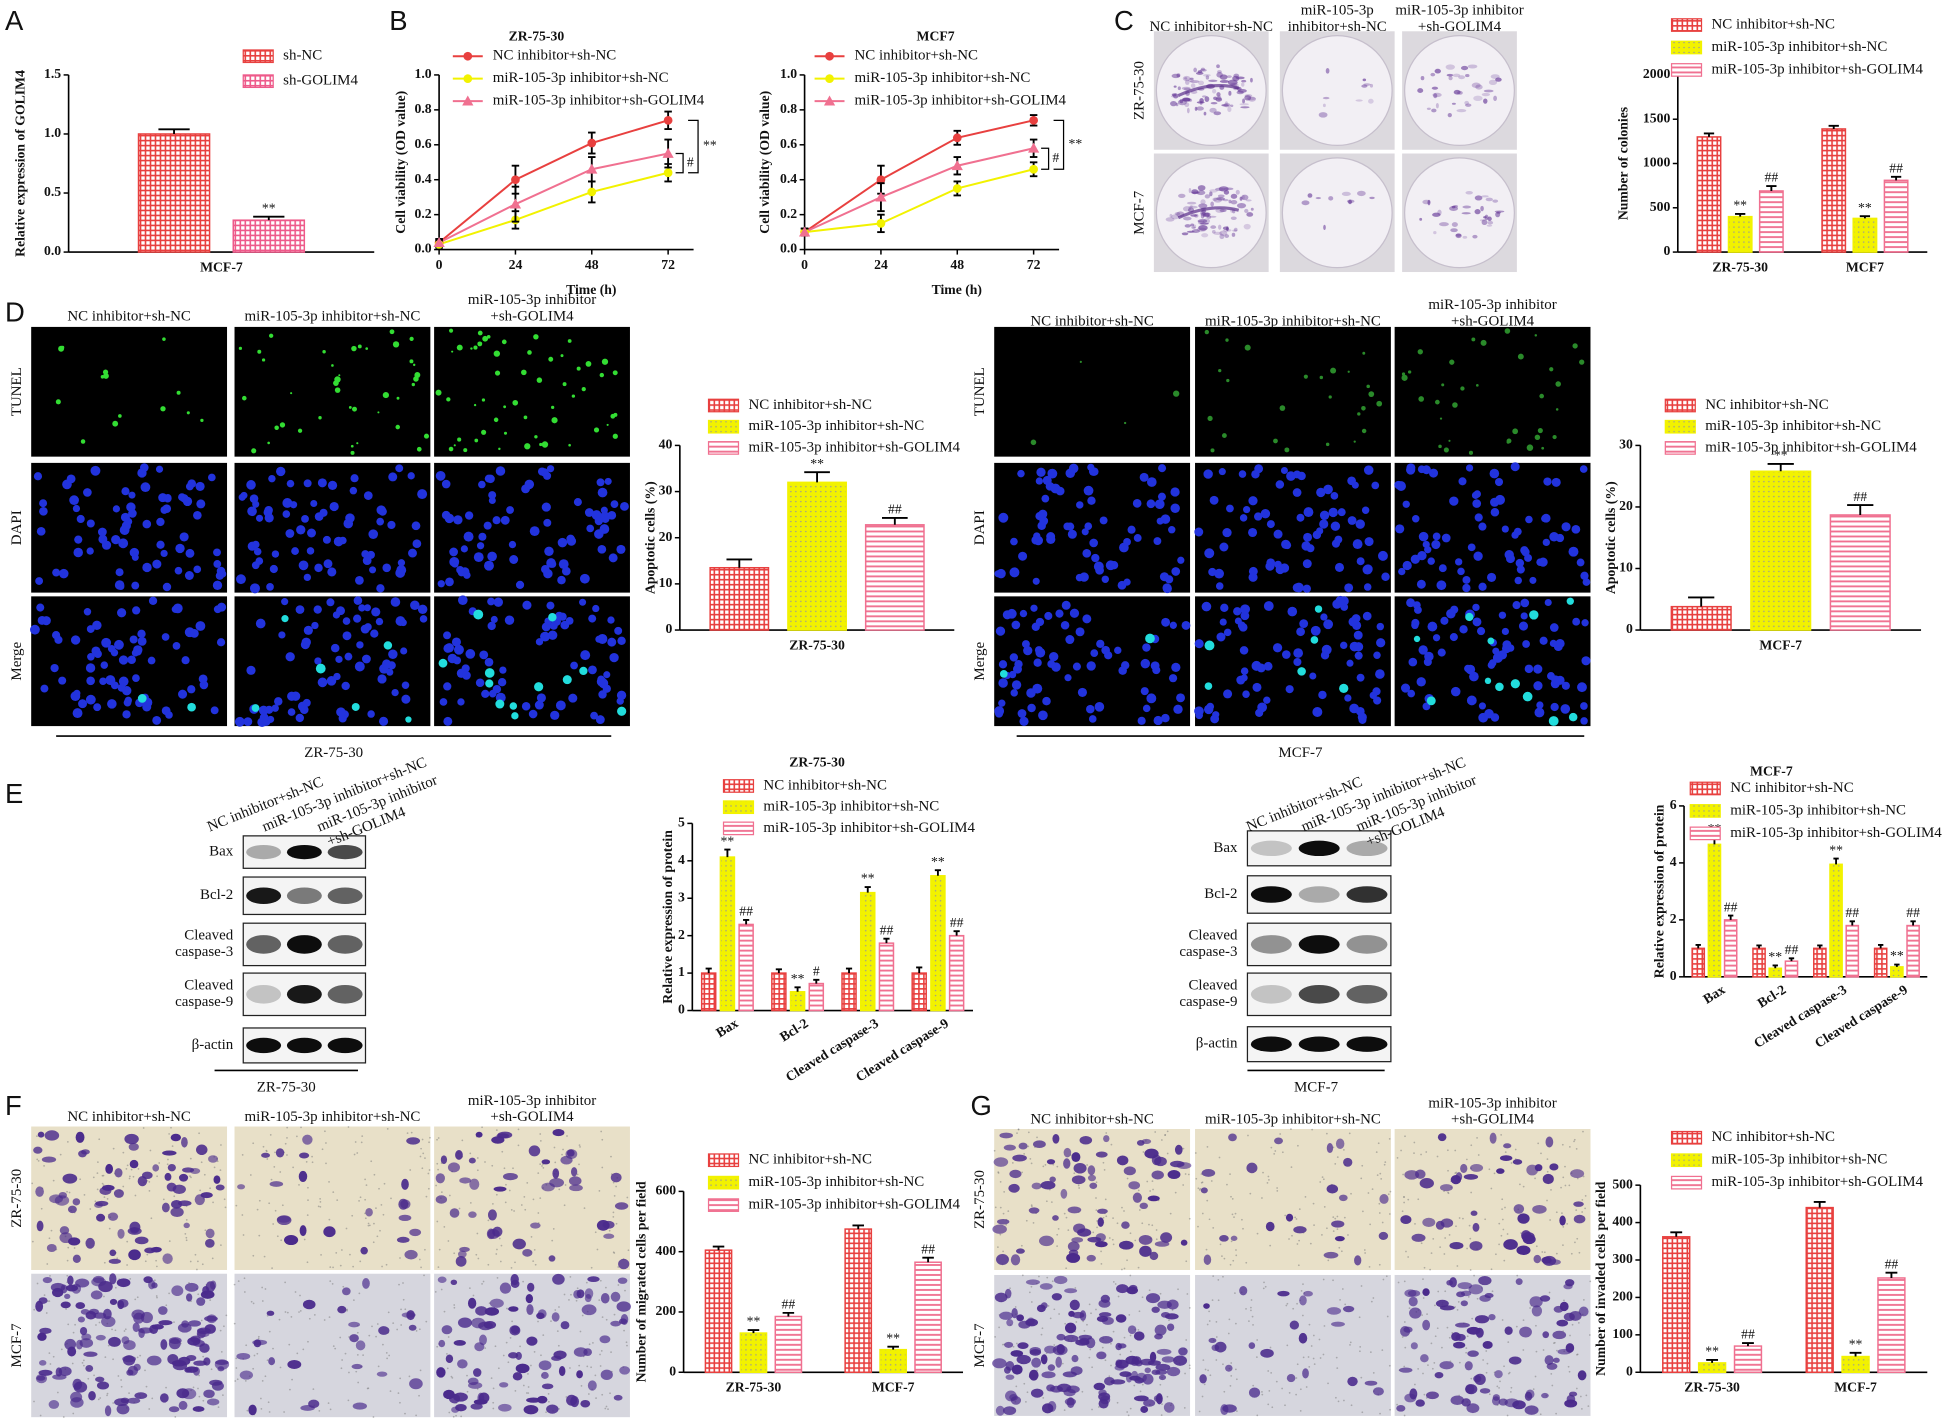 The image size is (1946, 1421). Describe the element at coordinates (1208, 1002) in the screenshot. I see `blot-row-label: caspase-9` at that location.